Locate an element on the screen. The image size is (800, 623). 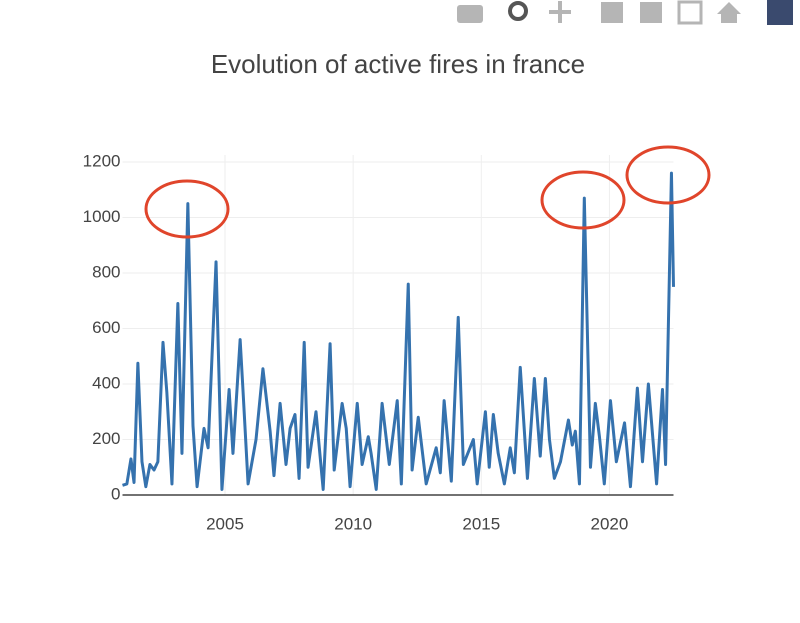
pan-icon is located at coordinates (560, 12).